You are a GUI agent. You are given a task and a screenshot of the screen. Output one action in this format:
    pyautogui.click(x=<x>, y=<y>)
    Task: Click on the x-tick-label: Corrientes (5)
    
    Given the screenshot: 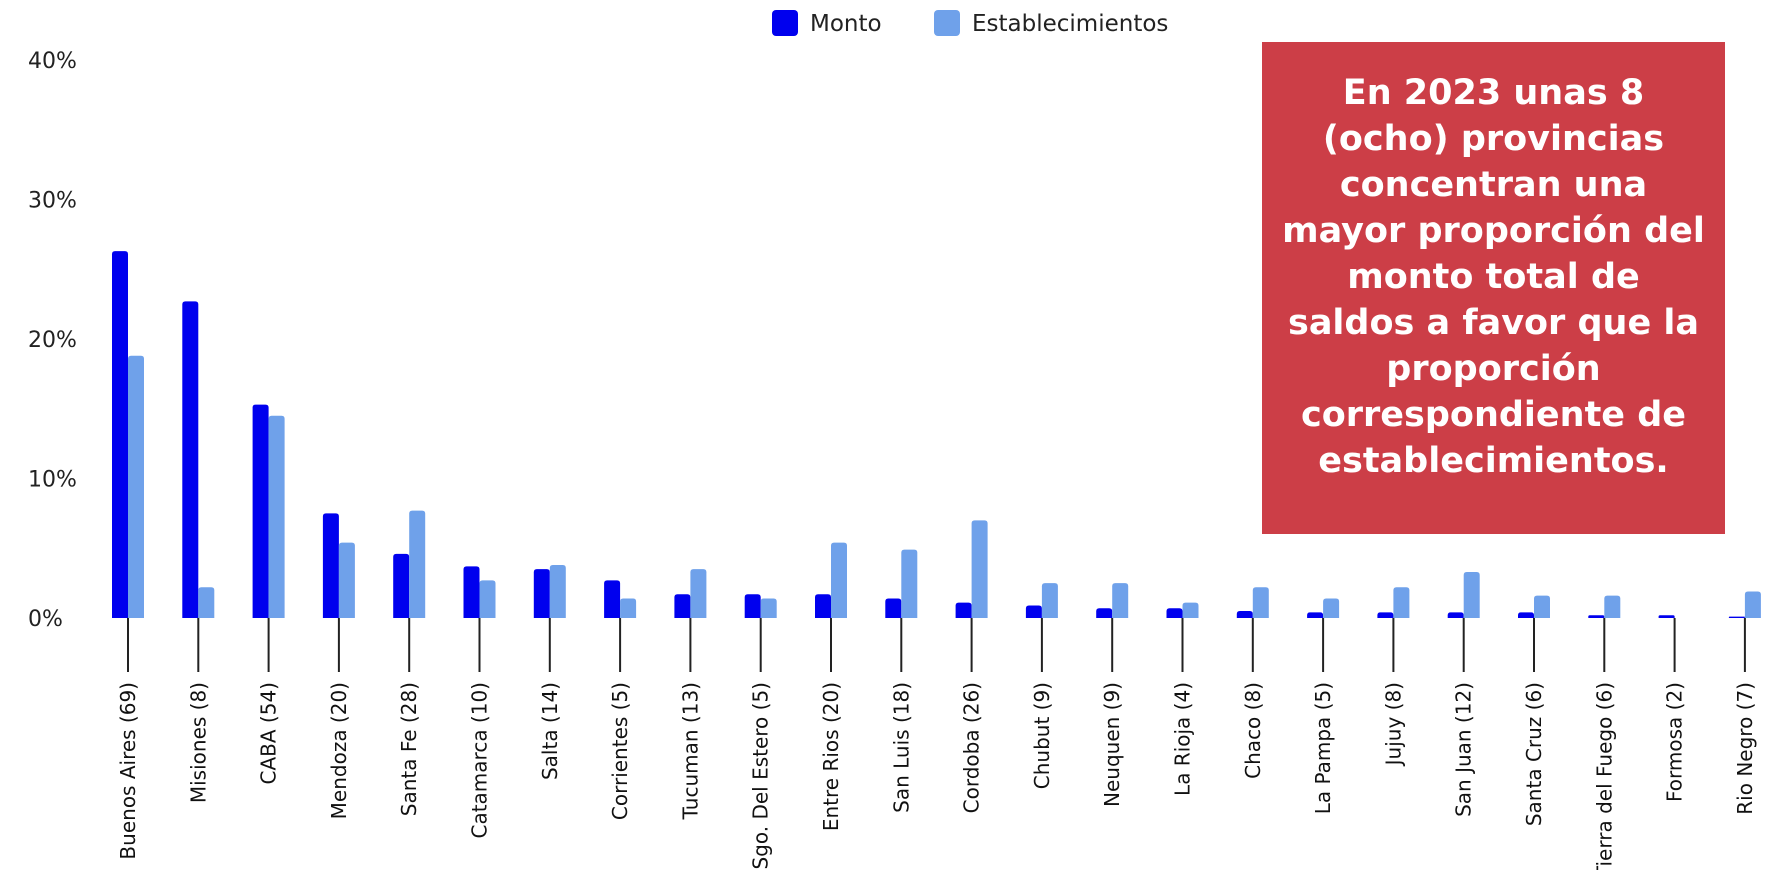 What is the action you would take?
    pyautogui.click(x=620, y=751)
    